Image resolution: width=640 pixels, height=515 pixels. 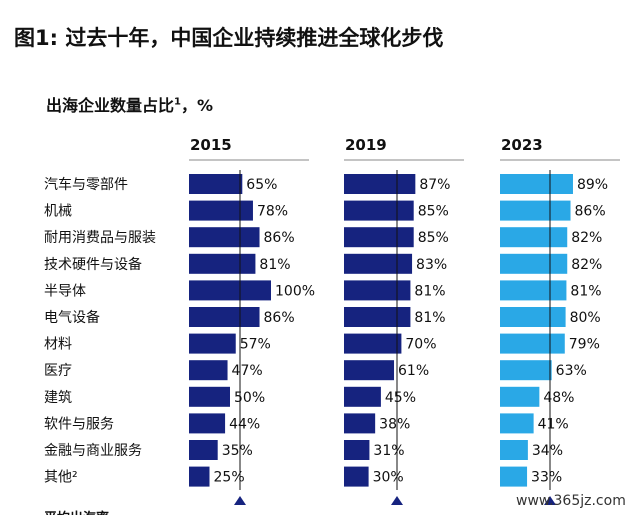 I want to click on data-label: 83%, so click(x=431, y=265).